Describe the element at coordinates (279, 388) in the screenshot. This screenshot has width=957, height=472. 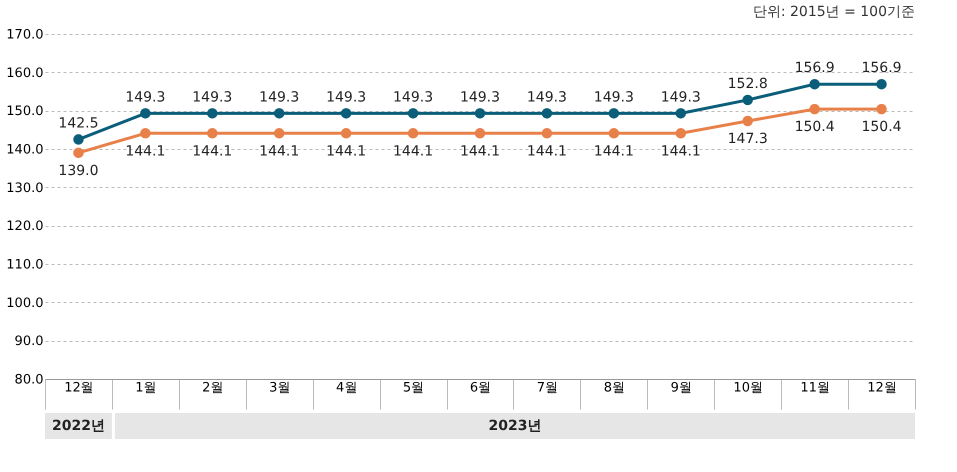
I see `x-tick-label: 3월` at that location.